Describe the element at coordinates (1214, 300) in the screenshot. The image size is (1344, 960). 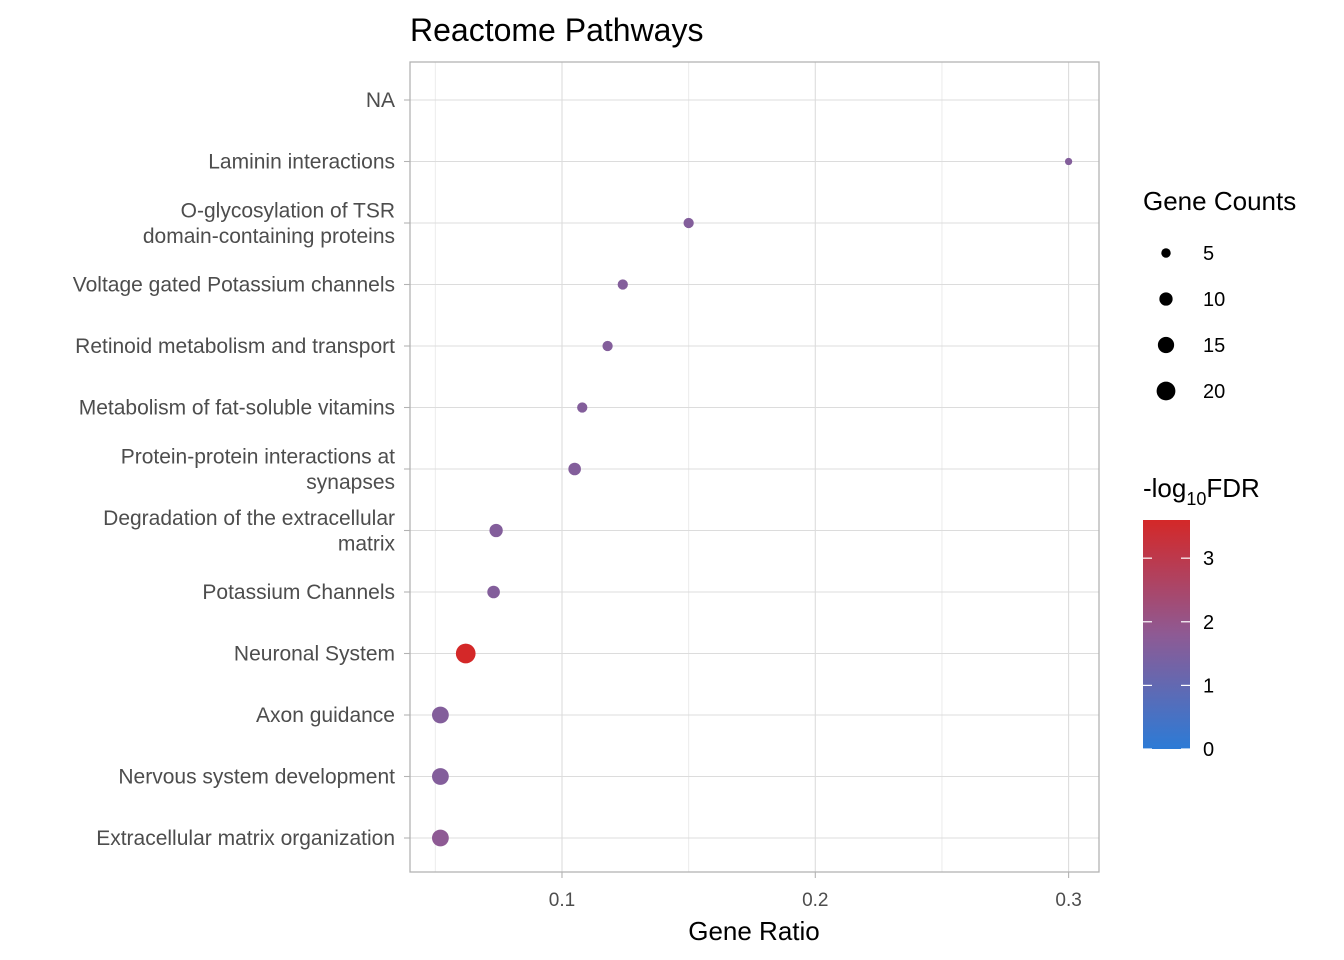
I see `size-legend-label: 10` at that location.